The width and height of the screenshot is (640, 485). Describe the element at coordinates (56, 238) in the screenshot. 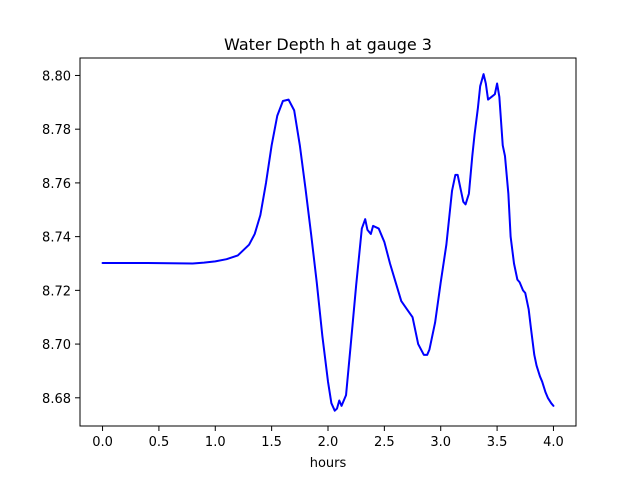

I see `y-tick-label: 8.74` at that location.